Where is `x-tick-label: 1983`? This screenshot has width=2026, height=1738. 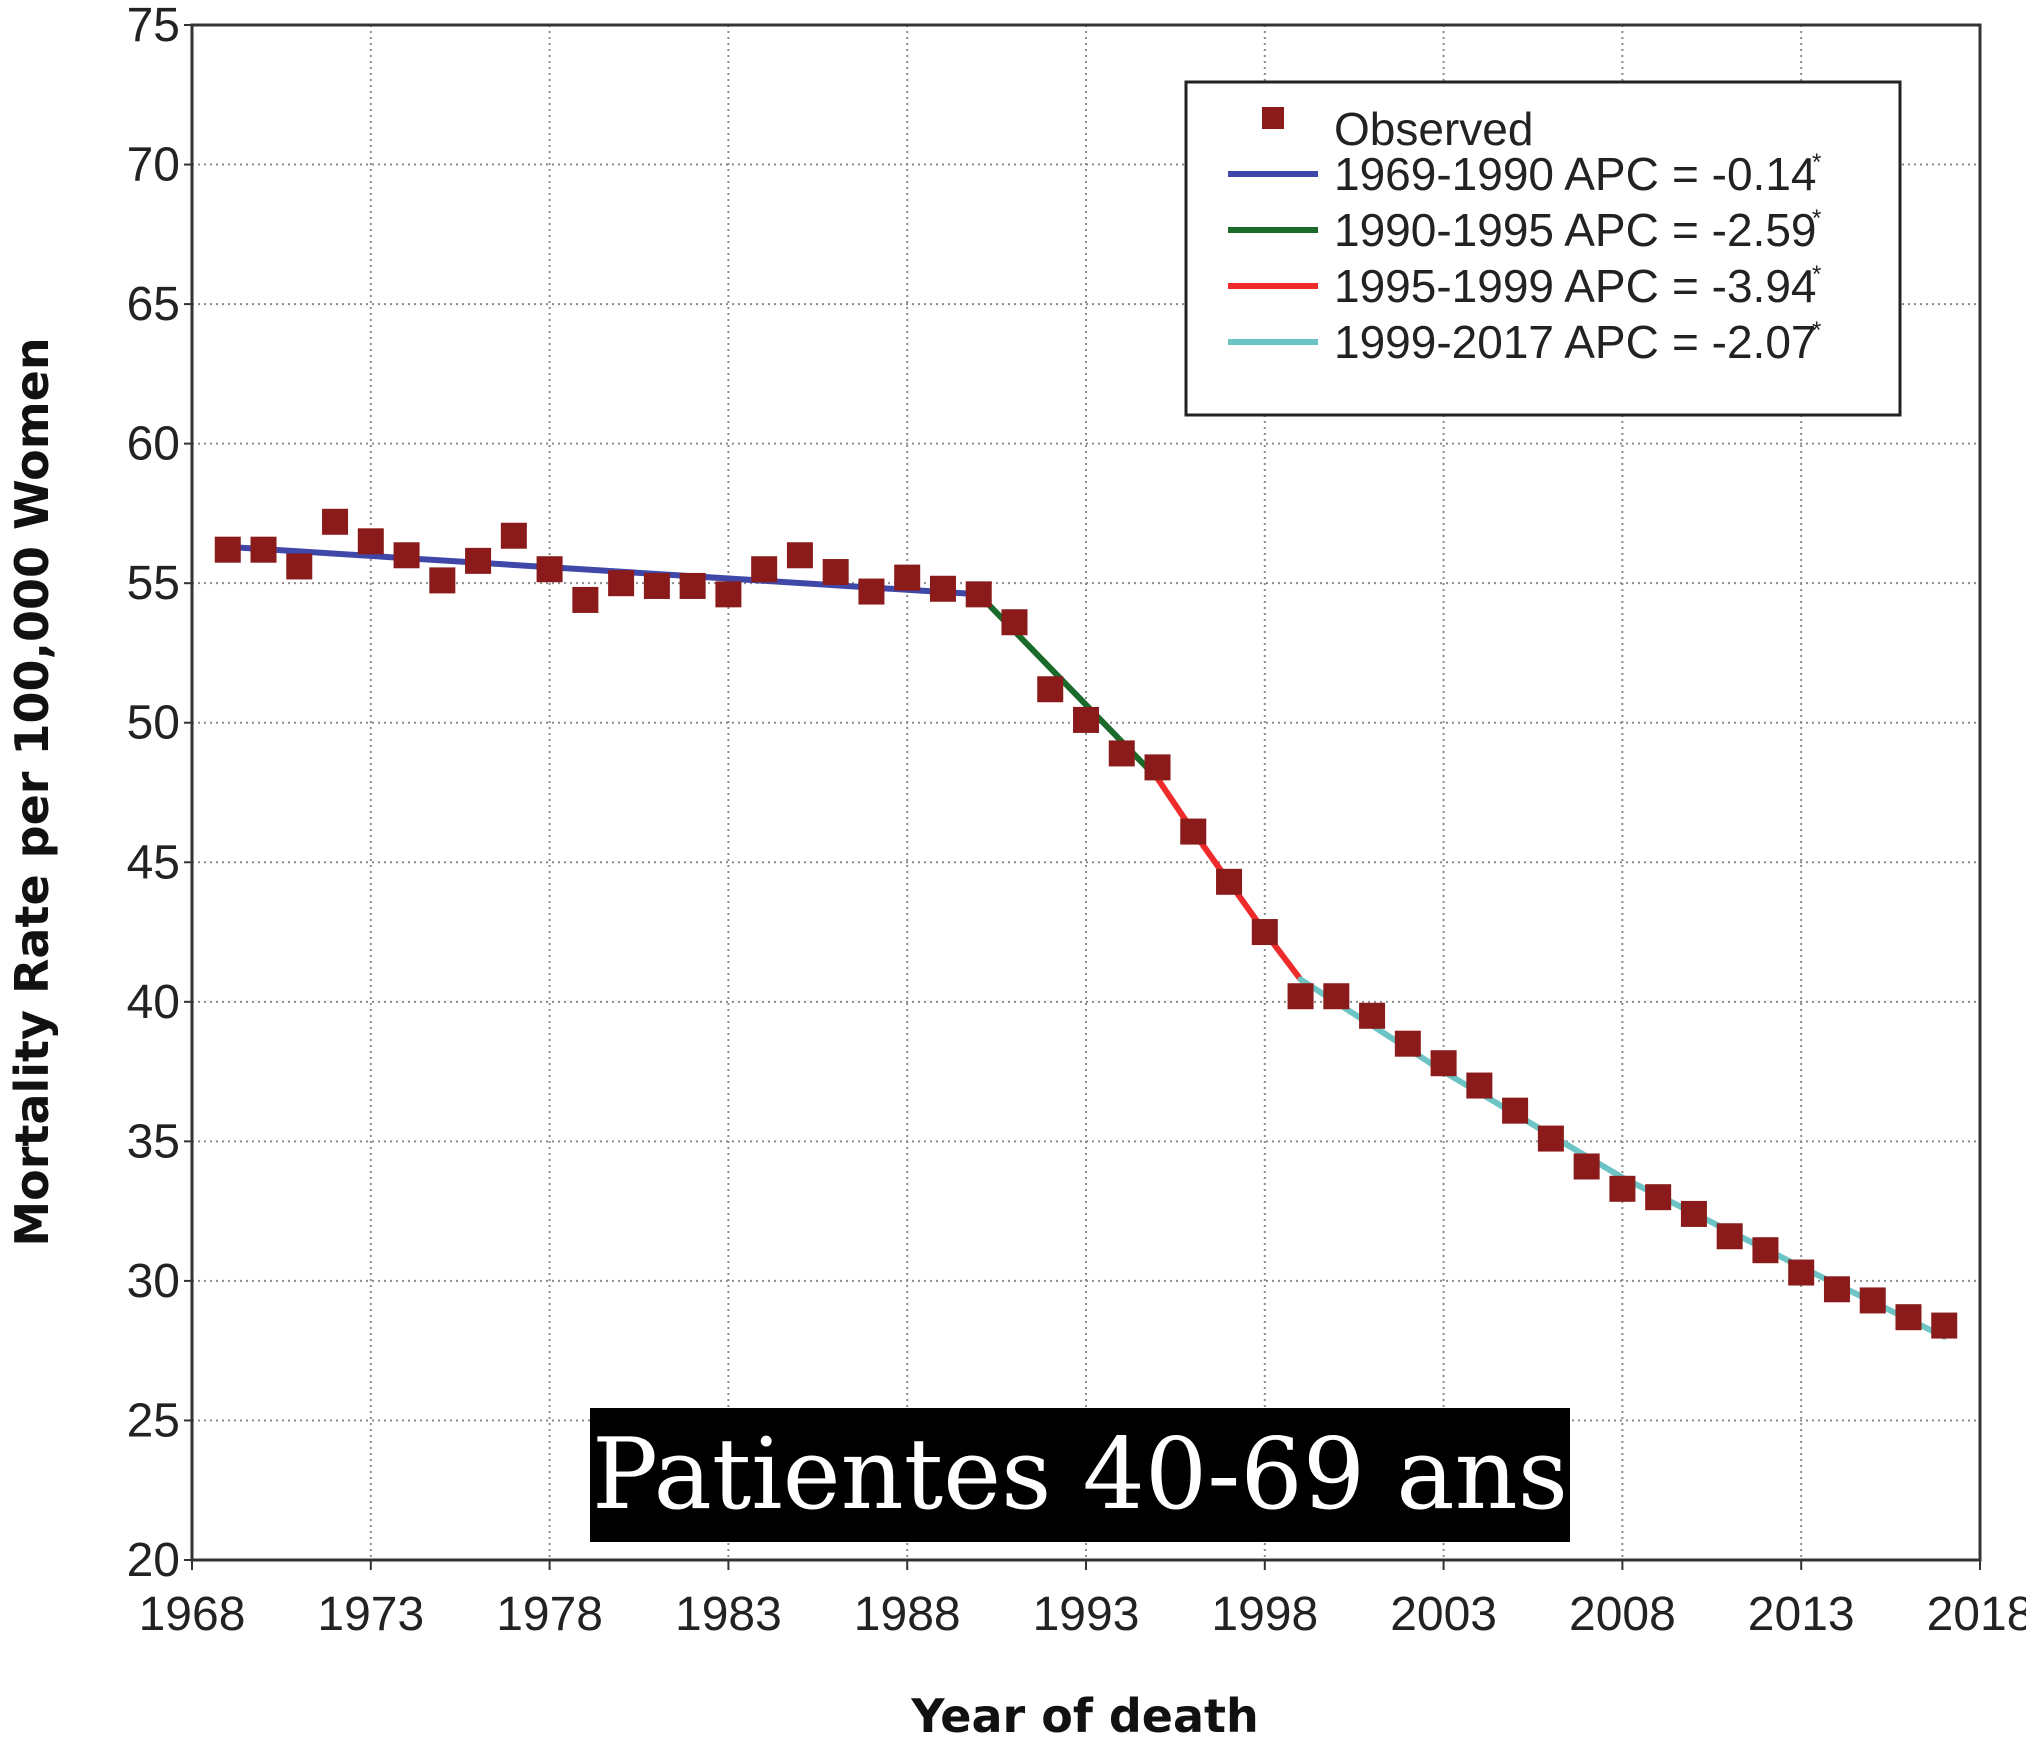 x-tick-label: 1983 is located at coordinates (728, 1614).